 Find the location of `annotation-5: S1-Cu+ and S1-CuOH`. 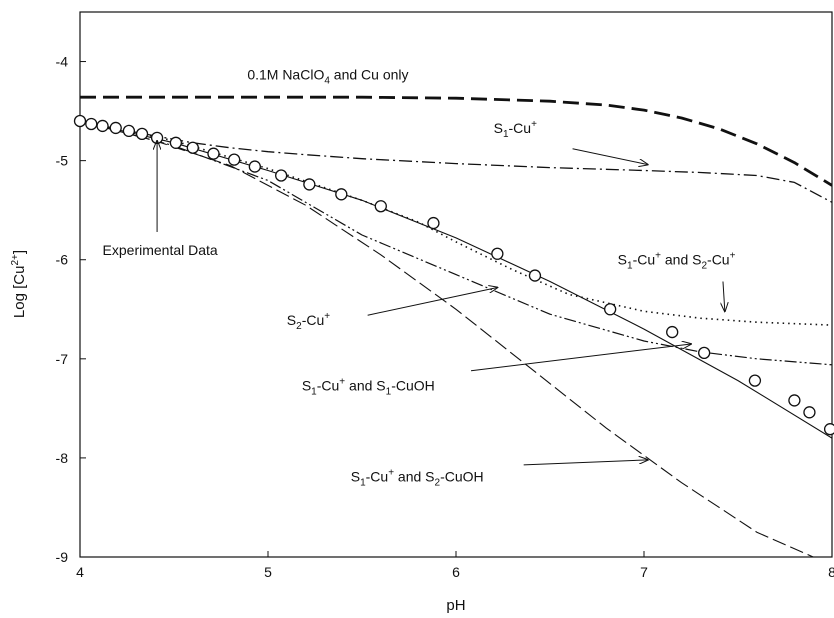

annotation-5: S1-Cu+ and S1-CuOH is located at coordinates (368, 387).